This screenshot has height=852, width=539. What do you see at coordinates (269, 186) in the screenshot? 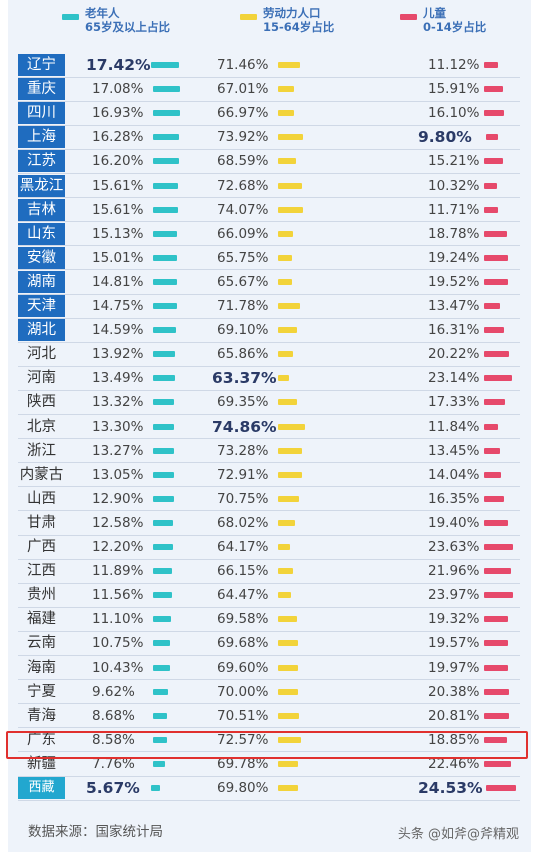
I see `table-row: 黑龙江 15.61% 72.68% 10.32%` at bounding box center [269, 186].